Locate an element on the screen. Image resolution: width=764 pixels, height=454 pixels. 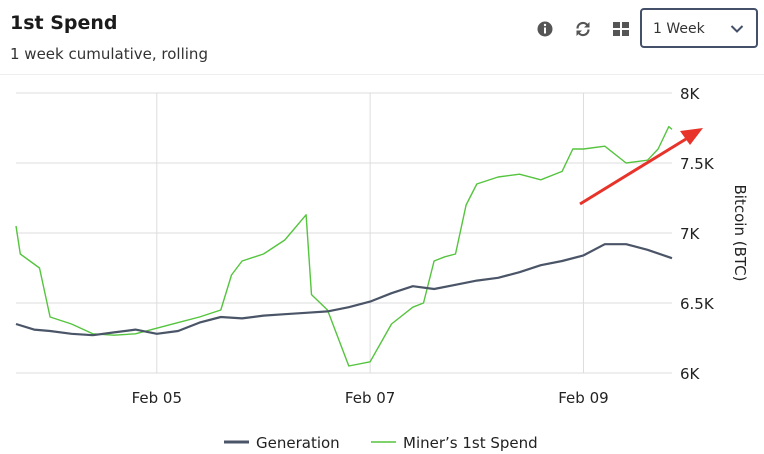
info-icon is located at coordinates (545, 29).